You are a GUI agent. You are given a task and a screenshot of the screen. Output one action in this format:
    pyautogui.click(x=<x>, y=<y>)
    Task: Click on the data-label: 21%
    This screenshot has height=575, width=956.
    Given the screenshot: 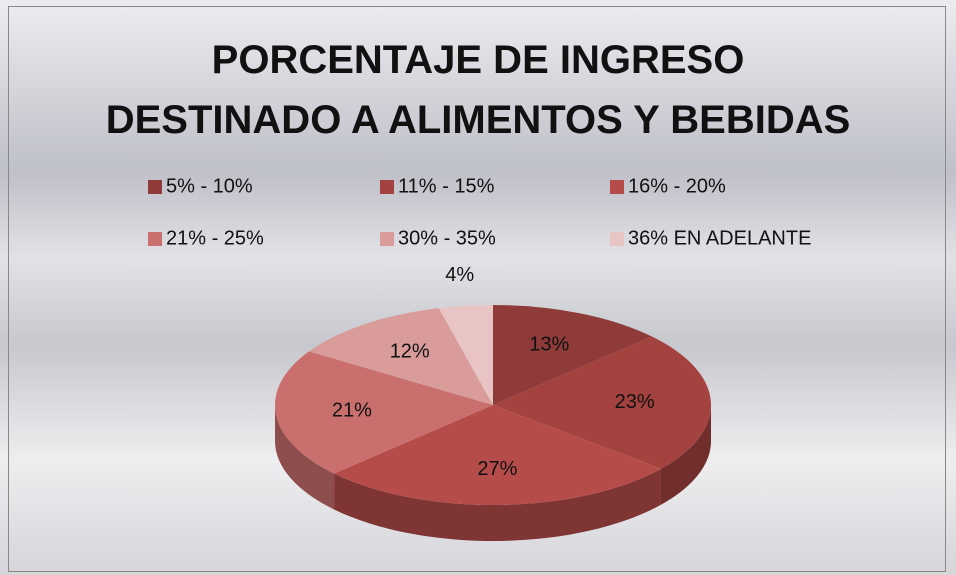 What is the action you would take?
    pyautogui.click(x=352, y=410)
    